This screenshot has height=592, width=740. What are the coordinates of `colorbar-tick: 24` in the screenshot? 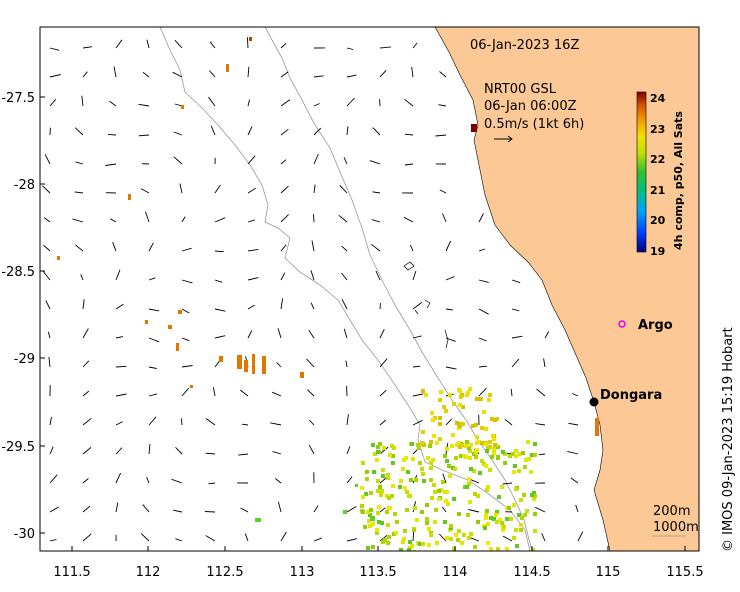 It's located at (658, 98).